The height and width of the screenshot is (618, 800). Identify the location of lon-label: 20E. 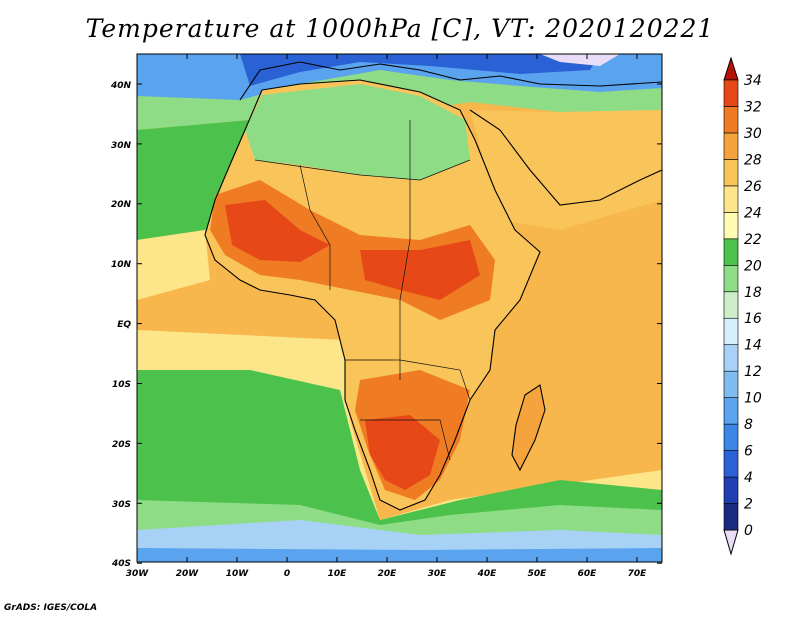
(388, 574).